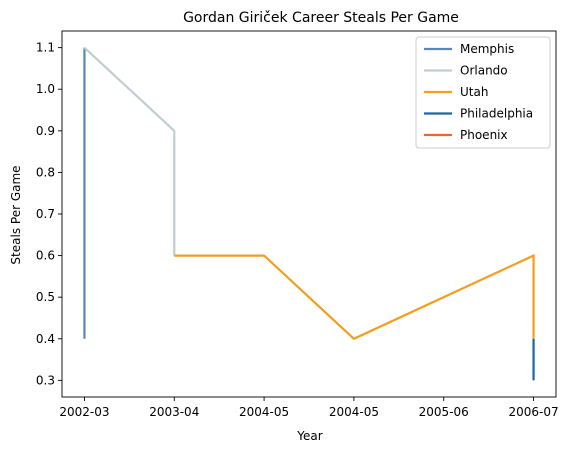 The width and height of the screenshot is (570, 453). What do you see at coordinates (84, 412) in the screenshot?
I see `x-tick-label-0: 2002-03` at bounding box center [84, 412].